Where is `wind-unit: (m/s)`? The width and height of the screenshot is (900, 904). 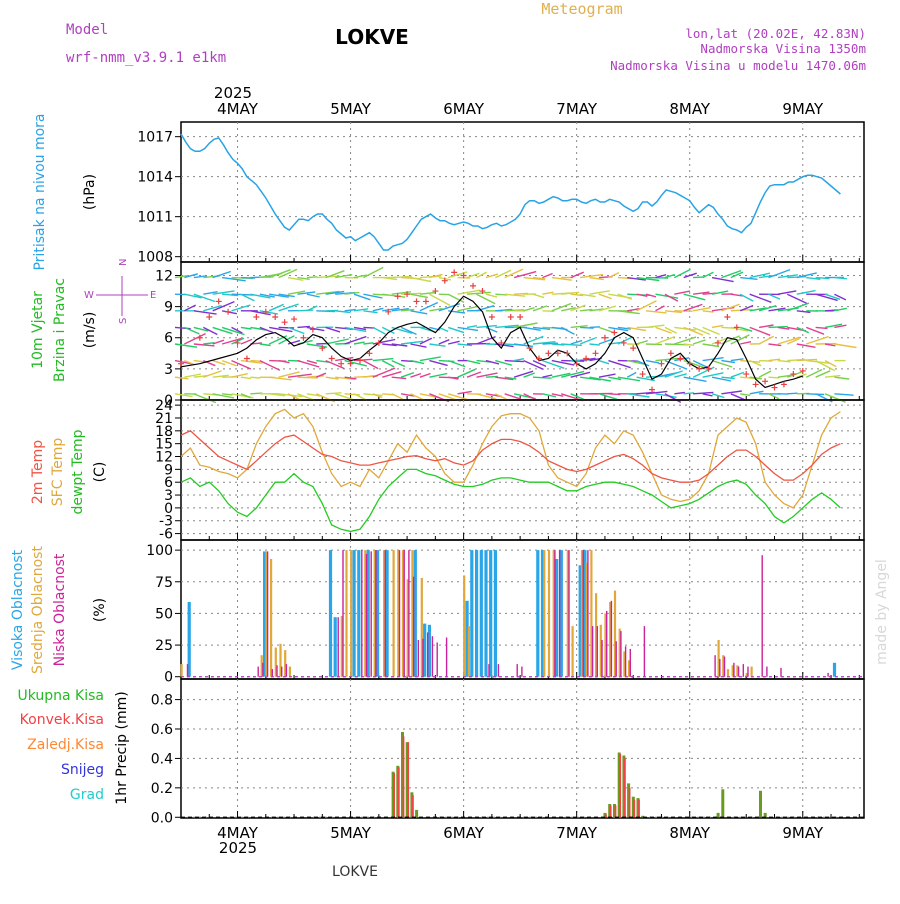
wind-unit: (m/s) is located at coordinates (90, 330).